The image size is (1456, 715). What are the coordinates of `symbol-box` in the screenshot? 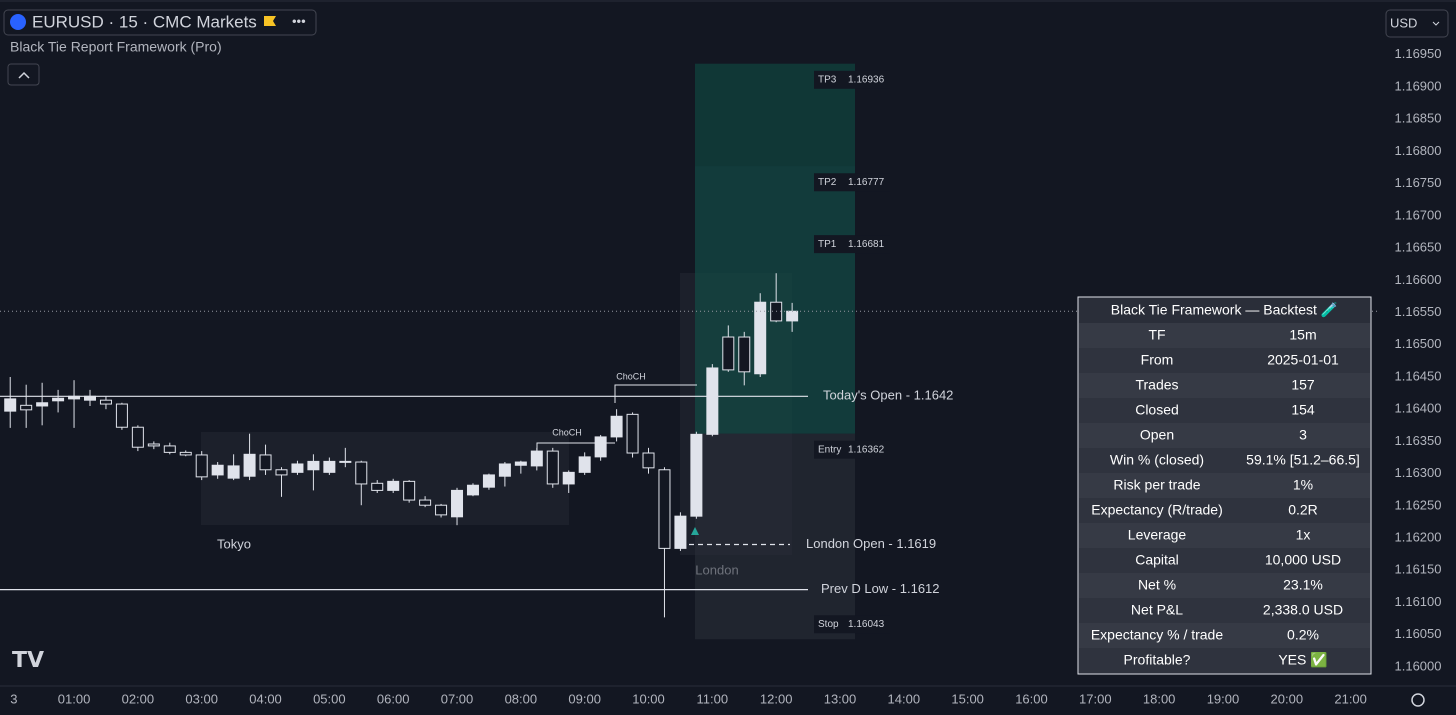 It's located at (160, 22).